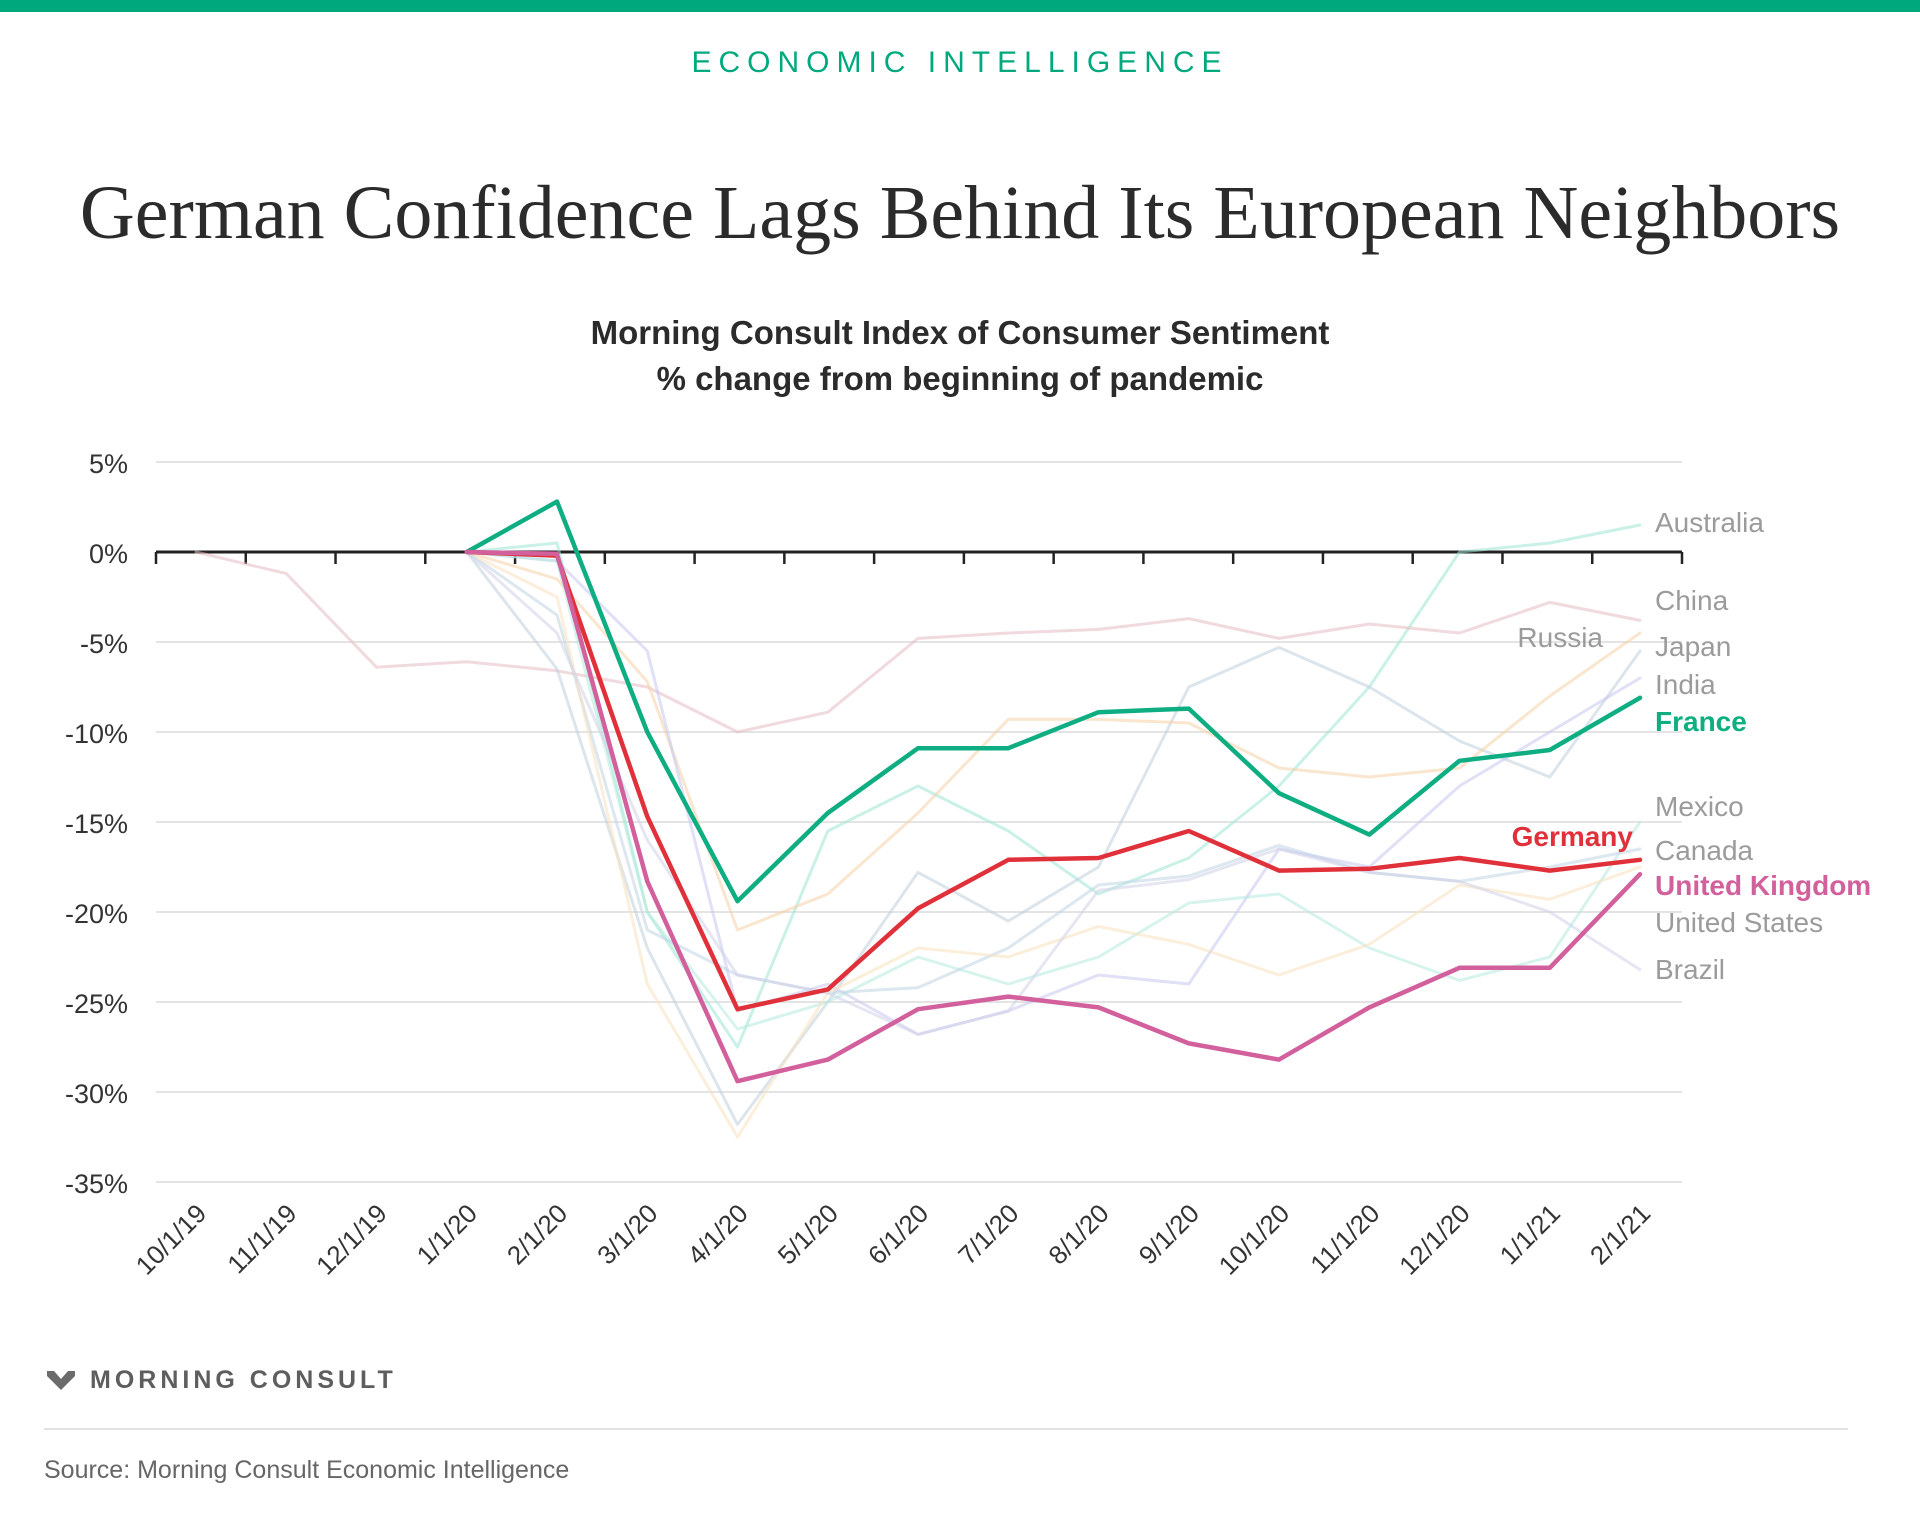 This screenshot has width=1920, height=1536. What do you see at coordinates (919, 557) in the screenshot?
I see `zero-axis` at bounding box center [919, 557].